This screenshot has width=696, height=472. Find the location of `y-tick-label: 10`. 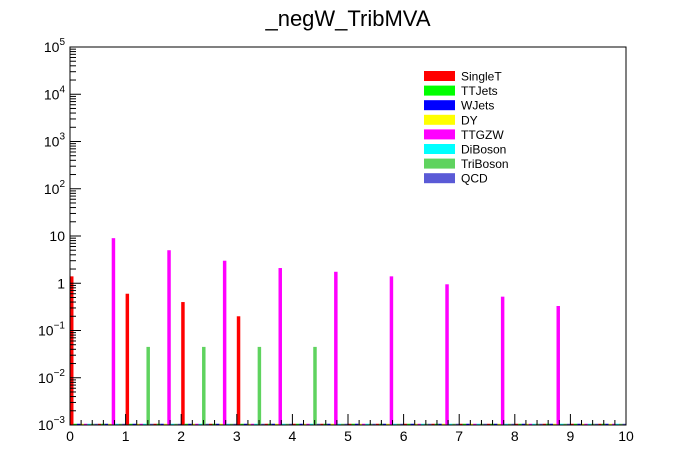

y-tick-label: 10 is located at coordinates (57, 236).